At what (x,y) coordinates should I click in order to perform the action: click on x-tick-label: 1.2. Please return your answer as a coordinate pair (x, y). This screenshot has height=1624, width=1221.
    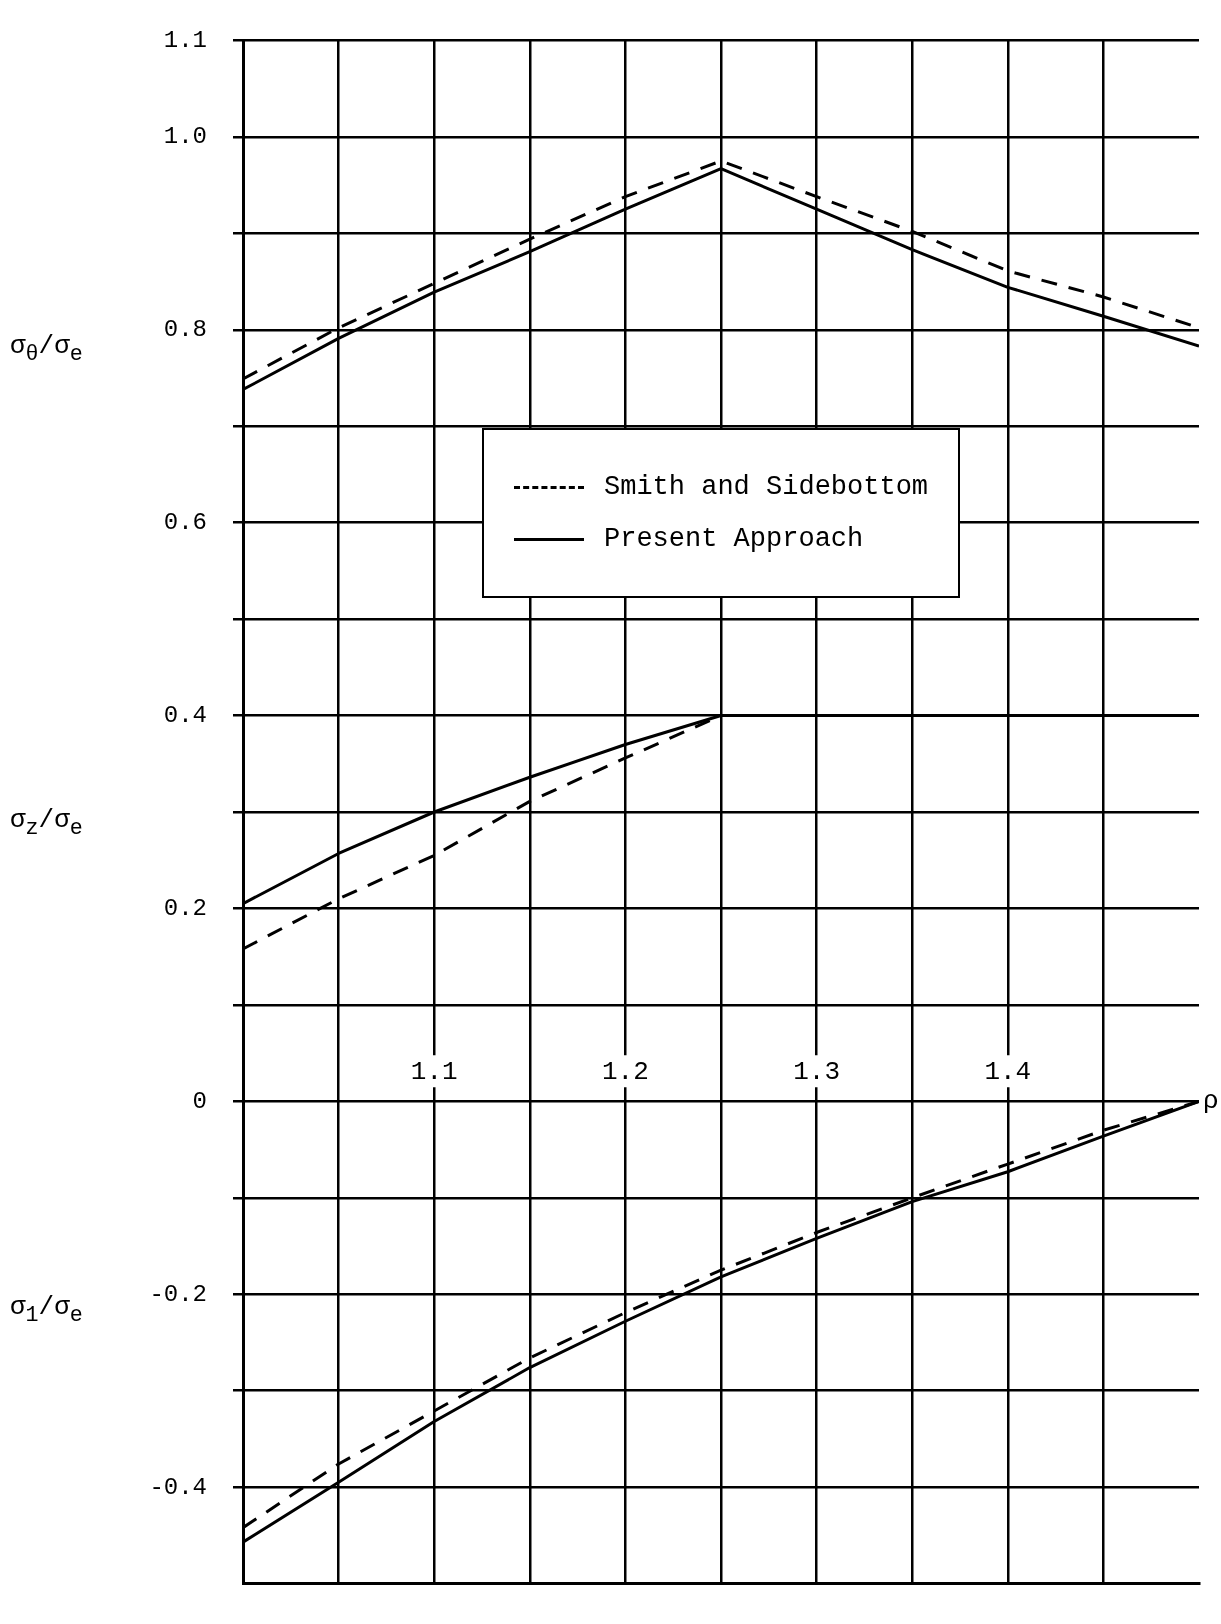
    Looking at the image, I should click on (625, 1072).